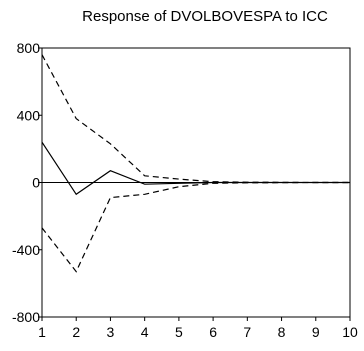  Describe the element at coordinates (42, 332) in the screenshot. I see `x-tick-label: 1` at that location.